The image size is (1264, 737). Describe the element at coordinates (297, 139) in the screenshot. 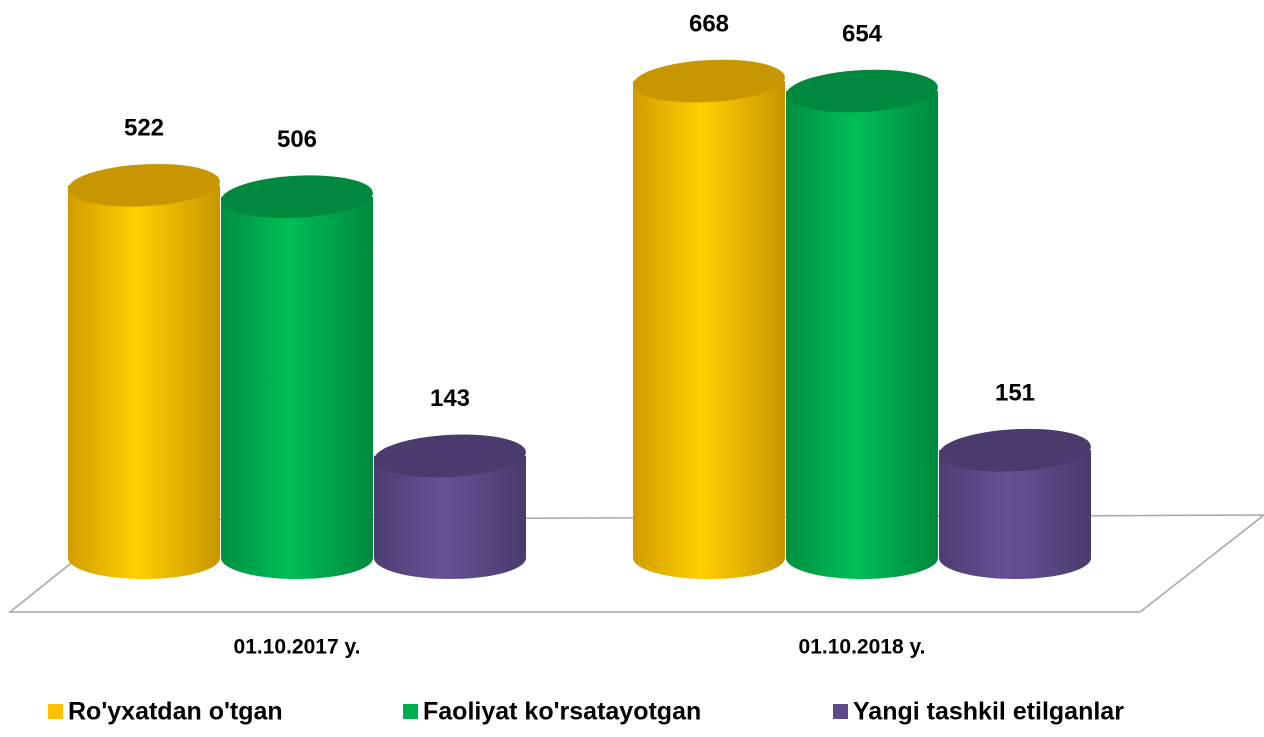

I see `data-label: 506` at that location.